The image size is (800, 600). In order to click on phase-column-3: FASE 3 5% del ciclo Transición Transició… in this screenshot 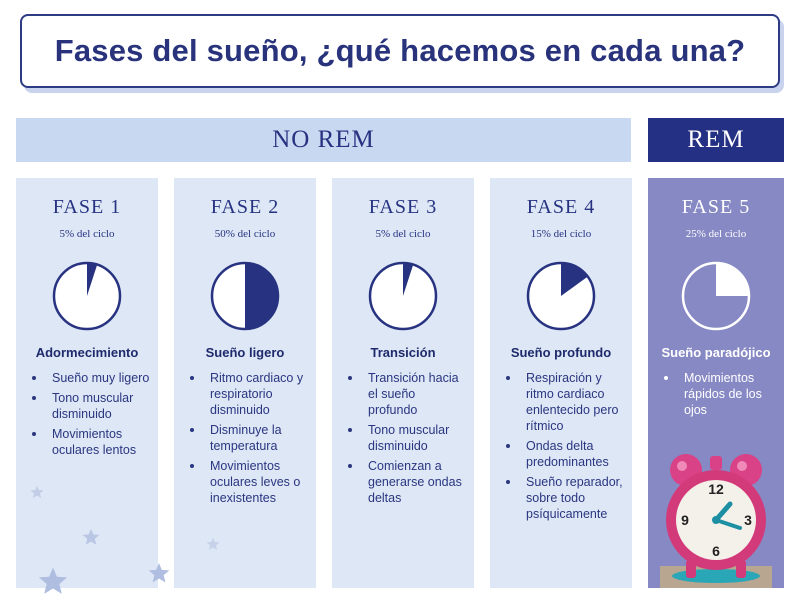, I will do `click(403, 383)`.